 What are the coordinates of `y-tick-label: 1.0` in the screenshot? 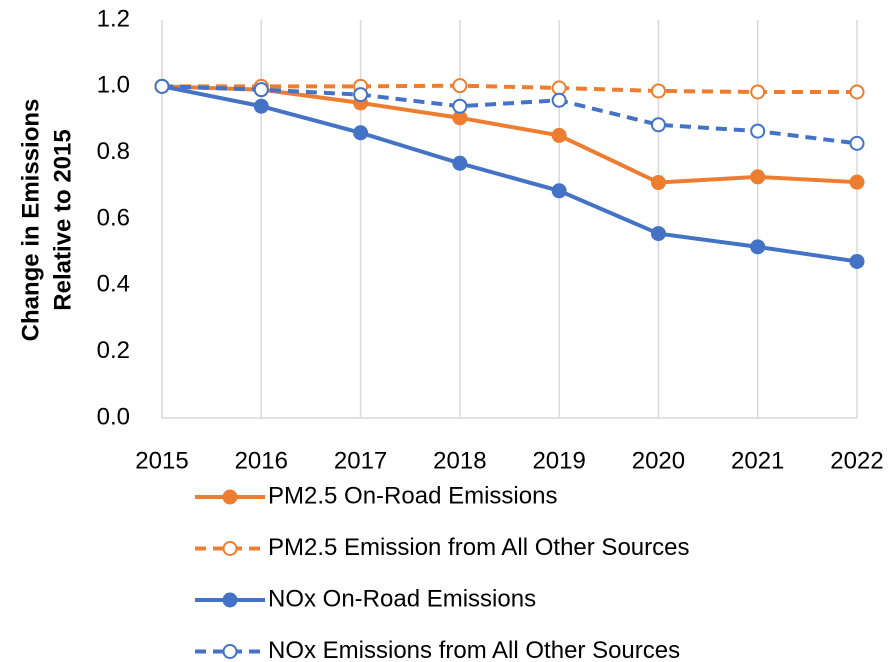 It's located at (113, 85).